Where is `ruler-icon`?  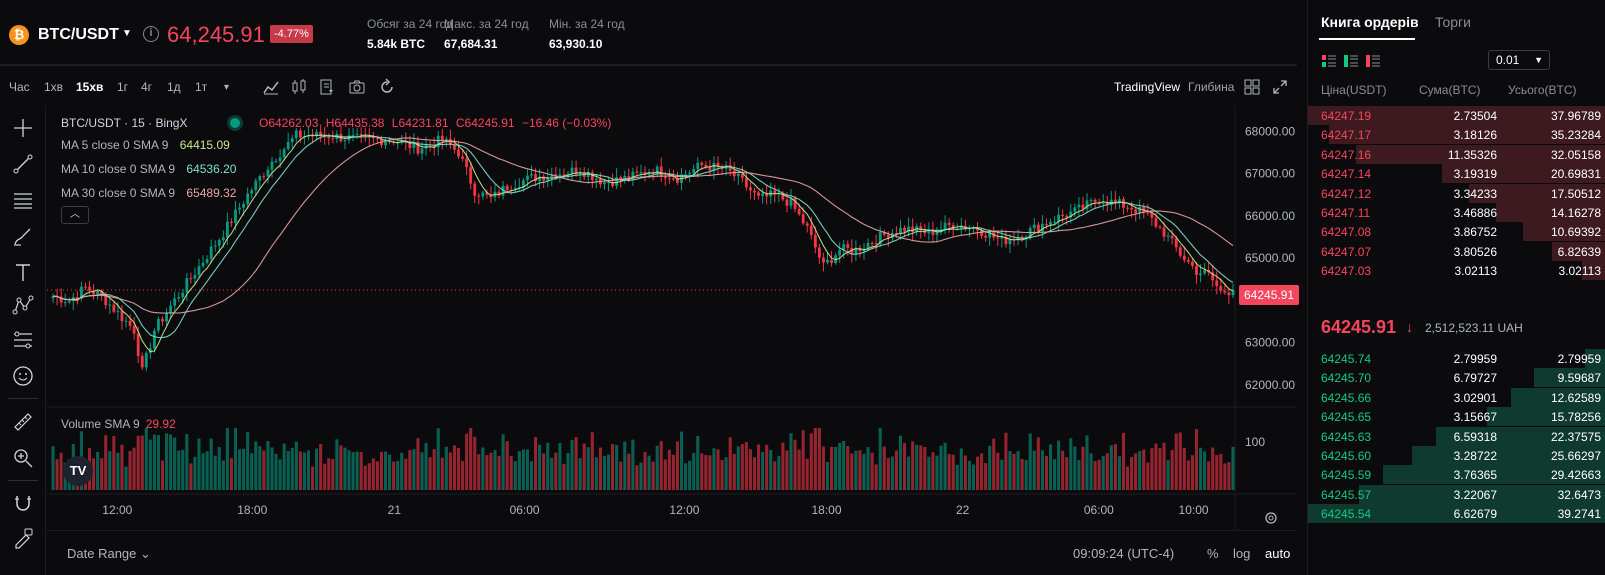
ruler-icon is located at coordinates (23, 422).